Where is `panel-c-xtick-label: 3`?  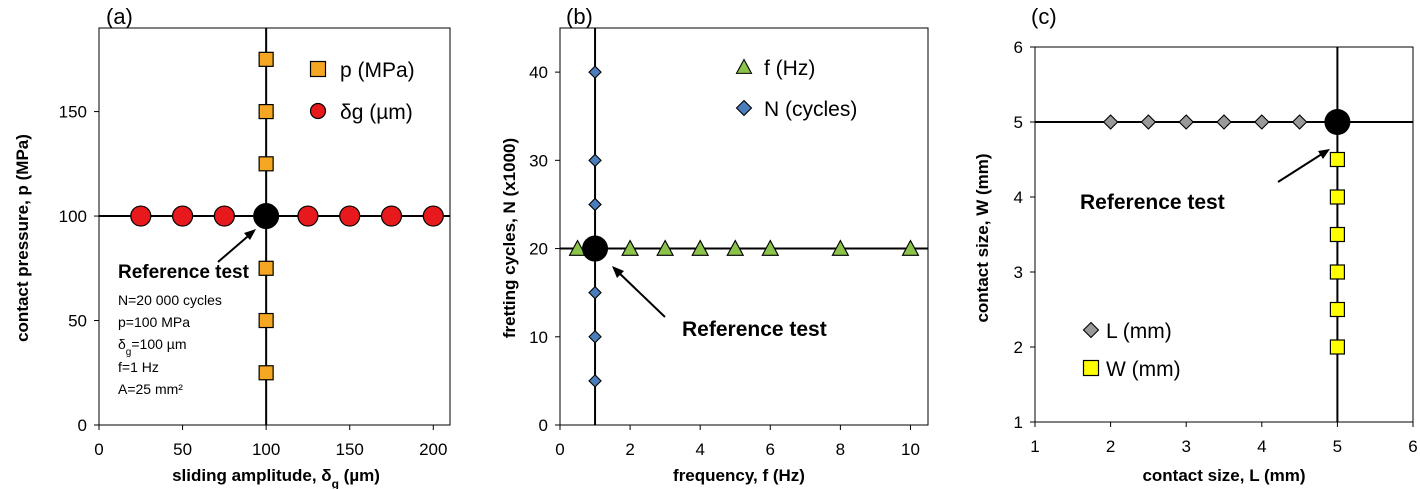 panel-c-xtick-label: 3 is located at coordinates (1185, 446).